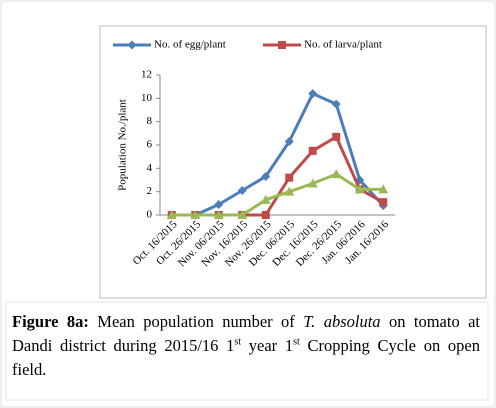 The image size is (496, 408). I want to click on legend-label: No. of egg/plant, so click(190, 45).